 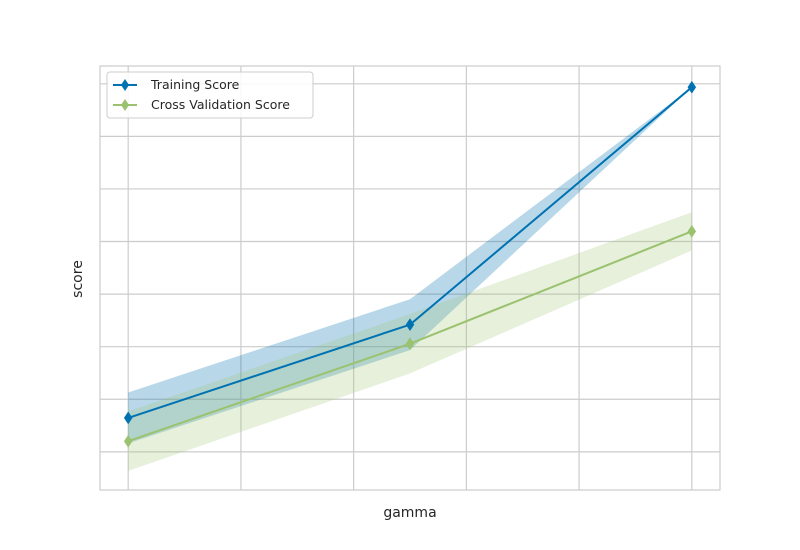 What do you see at coordinates (220, 104) in the screenshot?
I see `legend-label-cross-validation-score: Cross Validation Score` at bounding box center [220, 104].